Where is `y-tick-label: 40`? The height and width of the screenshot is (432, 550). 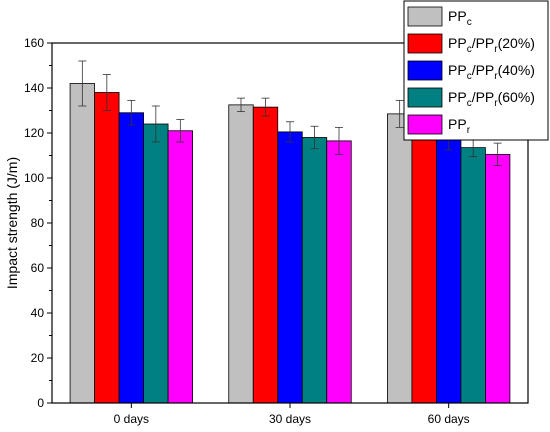 y-tick-label: 40 is located at coordinates (38, 313).